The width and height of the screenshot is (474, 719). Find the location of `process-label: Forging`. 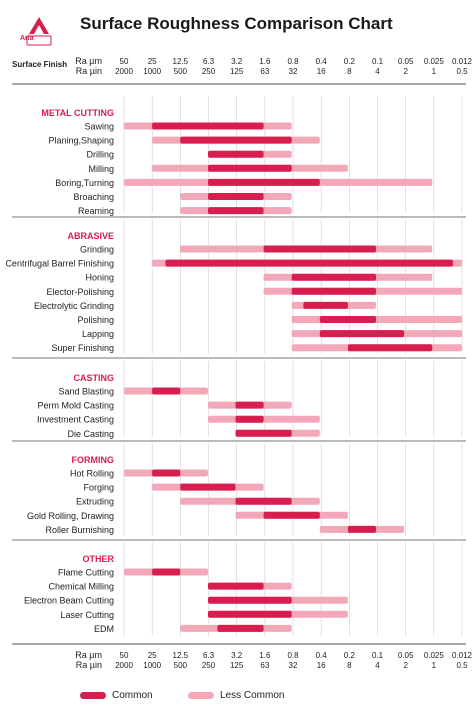

process-label: Forging is located at coordinates (98, 488).